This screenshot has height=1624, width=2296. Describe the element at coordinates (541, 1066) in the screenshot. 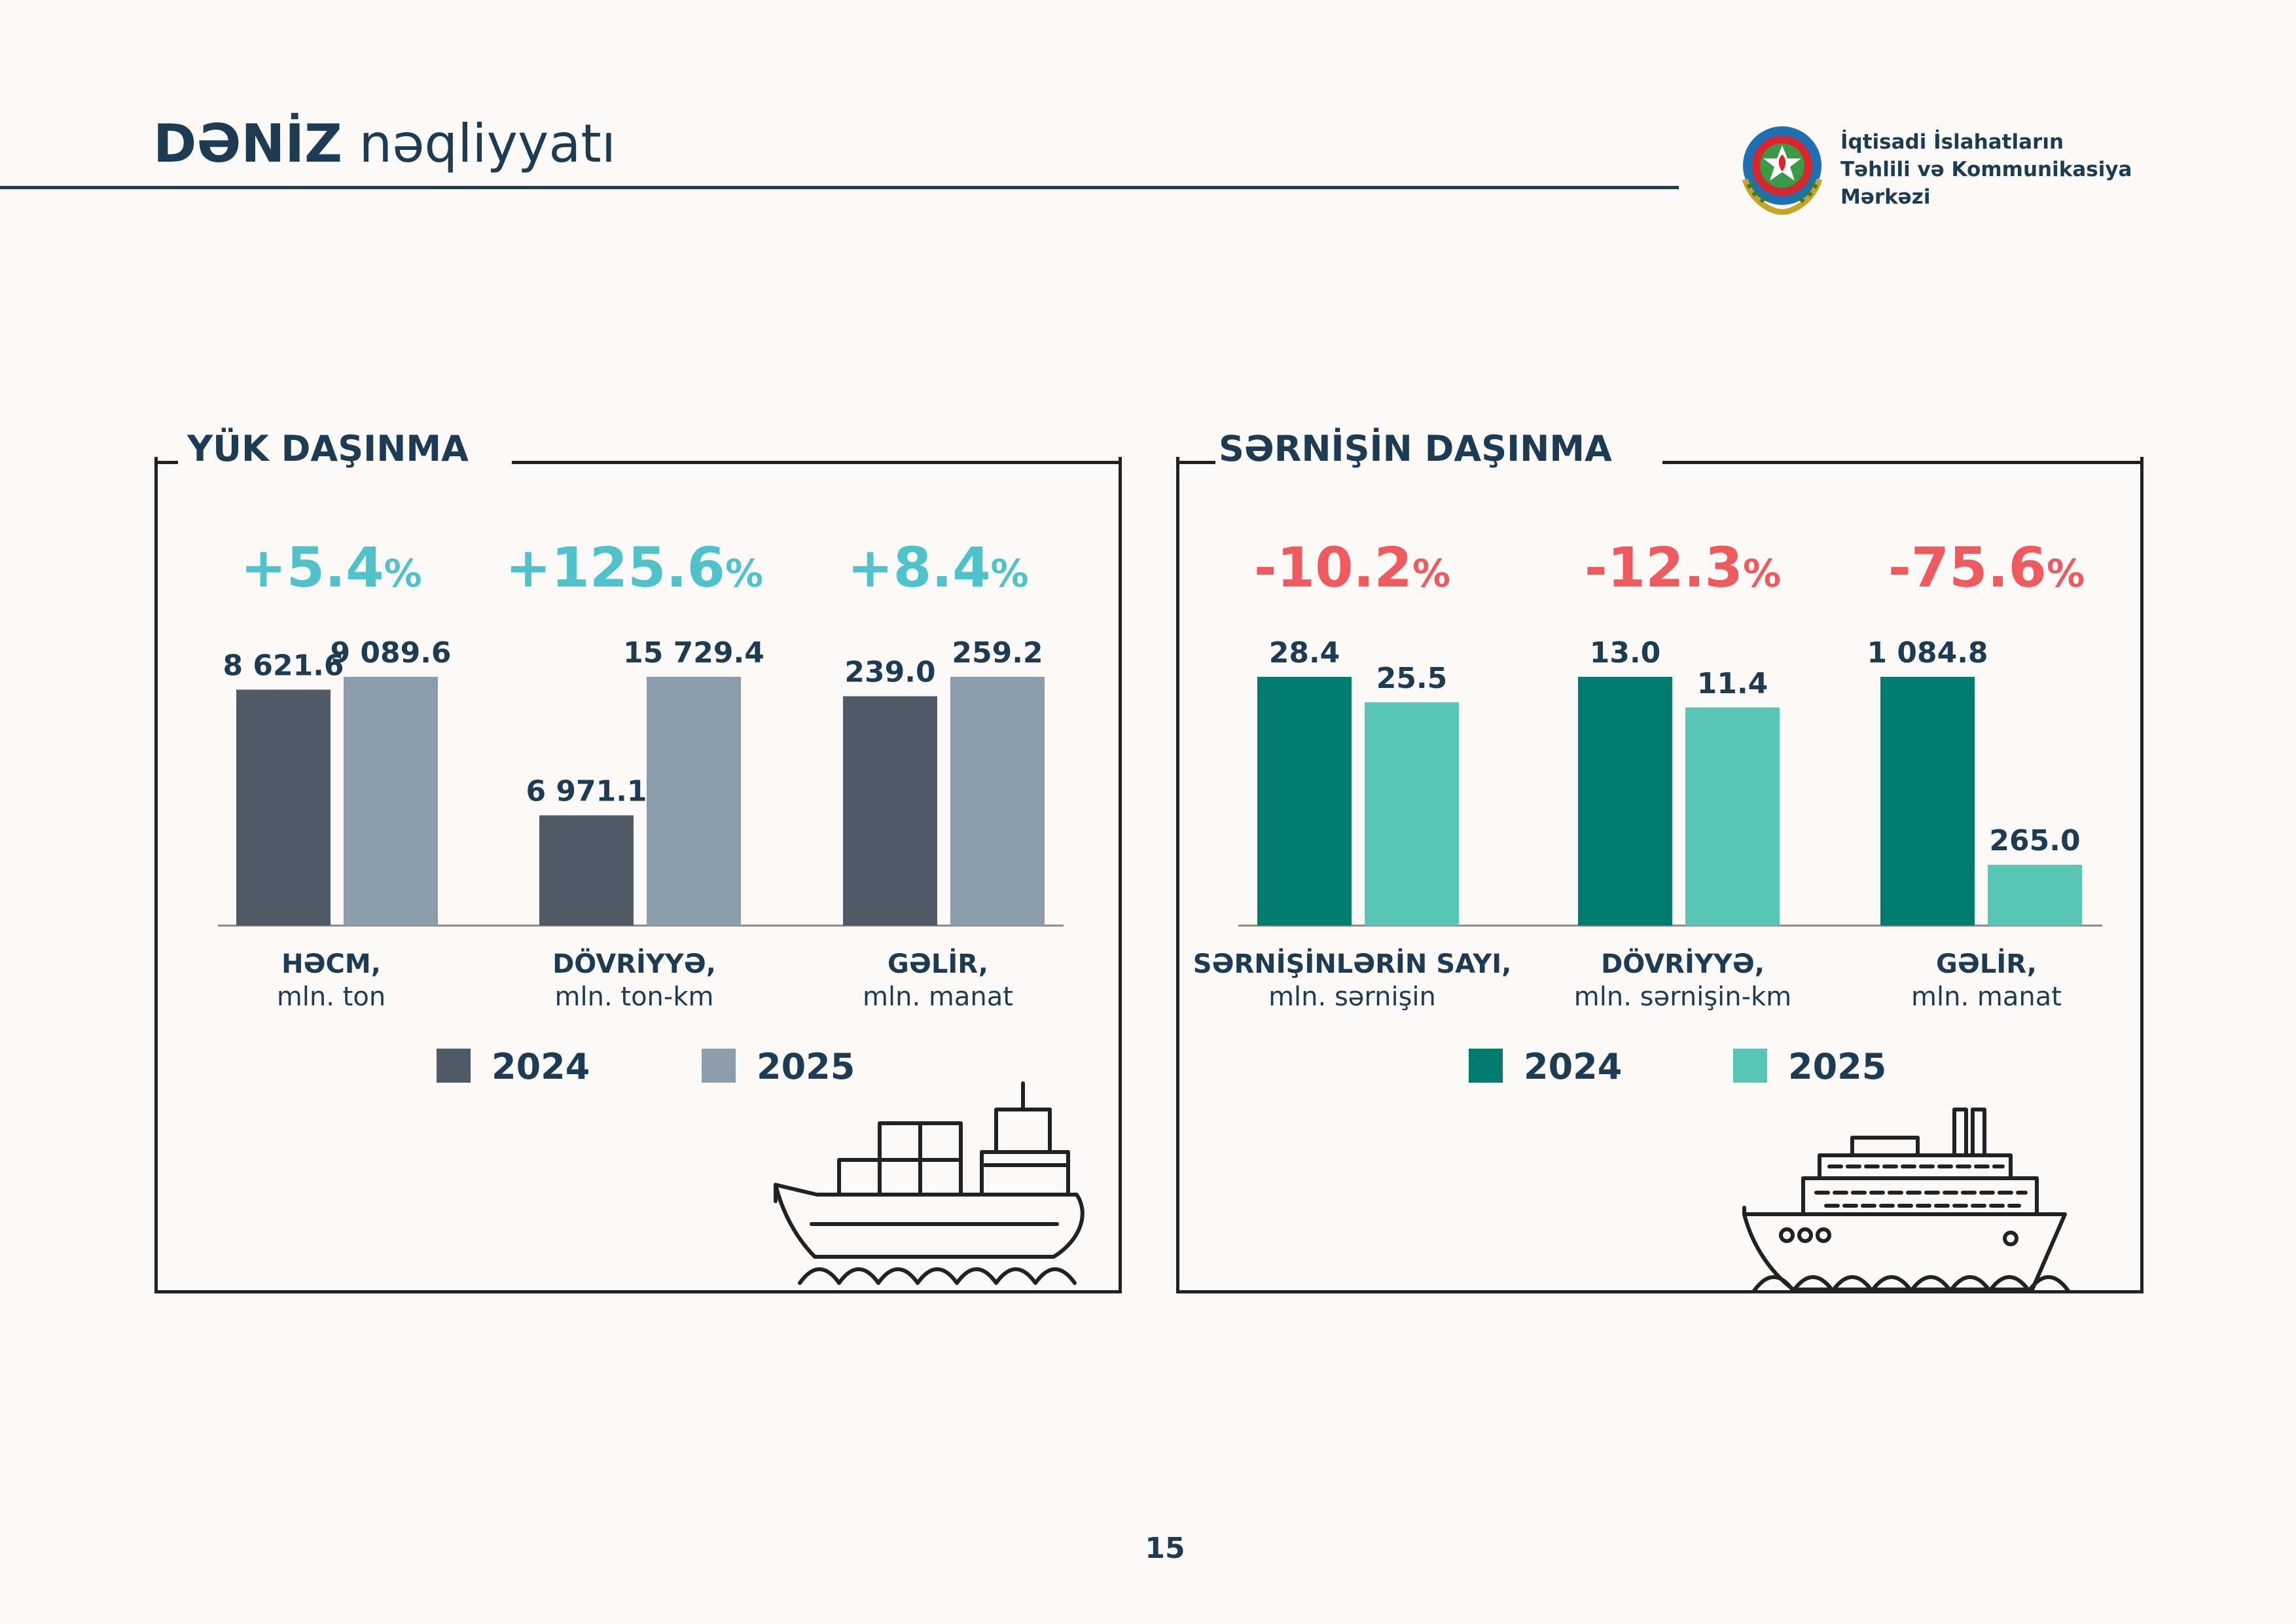

I see `cargo-legend-label-2024: 2024` at that location.